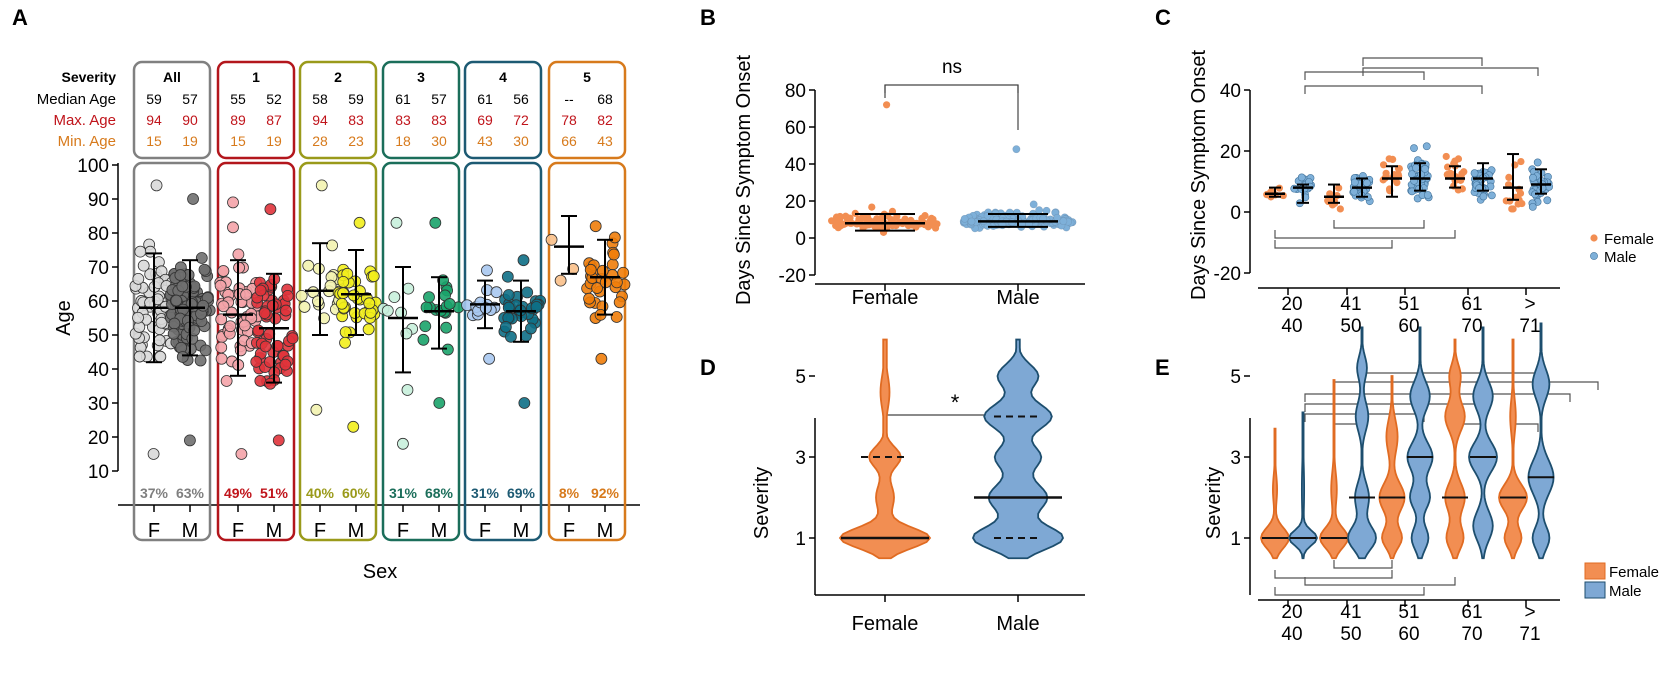 Image resolution: width=1679 pixels, height=687 pixels. Describe the element at coordinates (485, 493) in the screenshot. I see `a-pct-f: 31%` at that location.